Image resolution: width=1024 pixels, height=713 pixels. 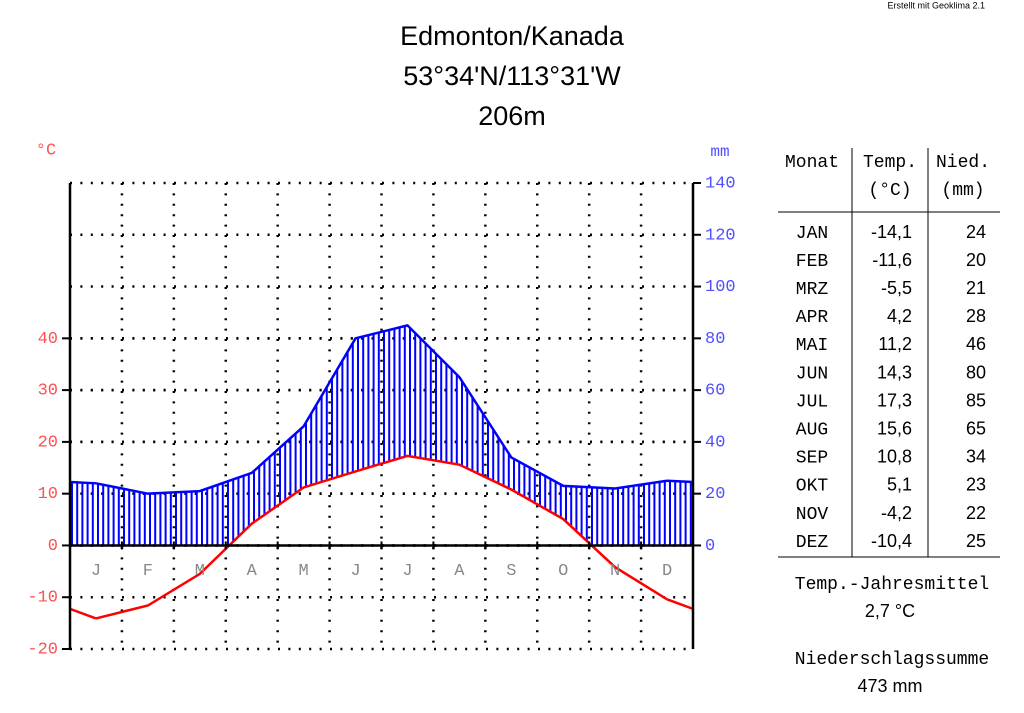 What do you see at coordinates (48, 442) in the screenshot?
I see `y-tick-label: 20` at bounding box center [48, 442].